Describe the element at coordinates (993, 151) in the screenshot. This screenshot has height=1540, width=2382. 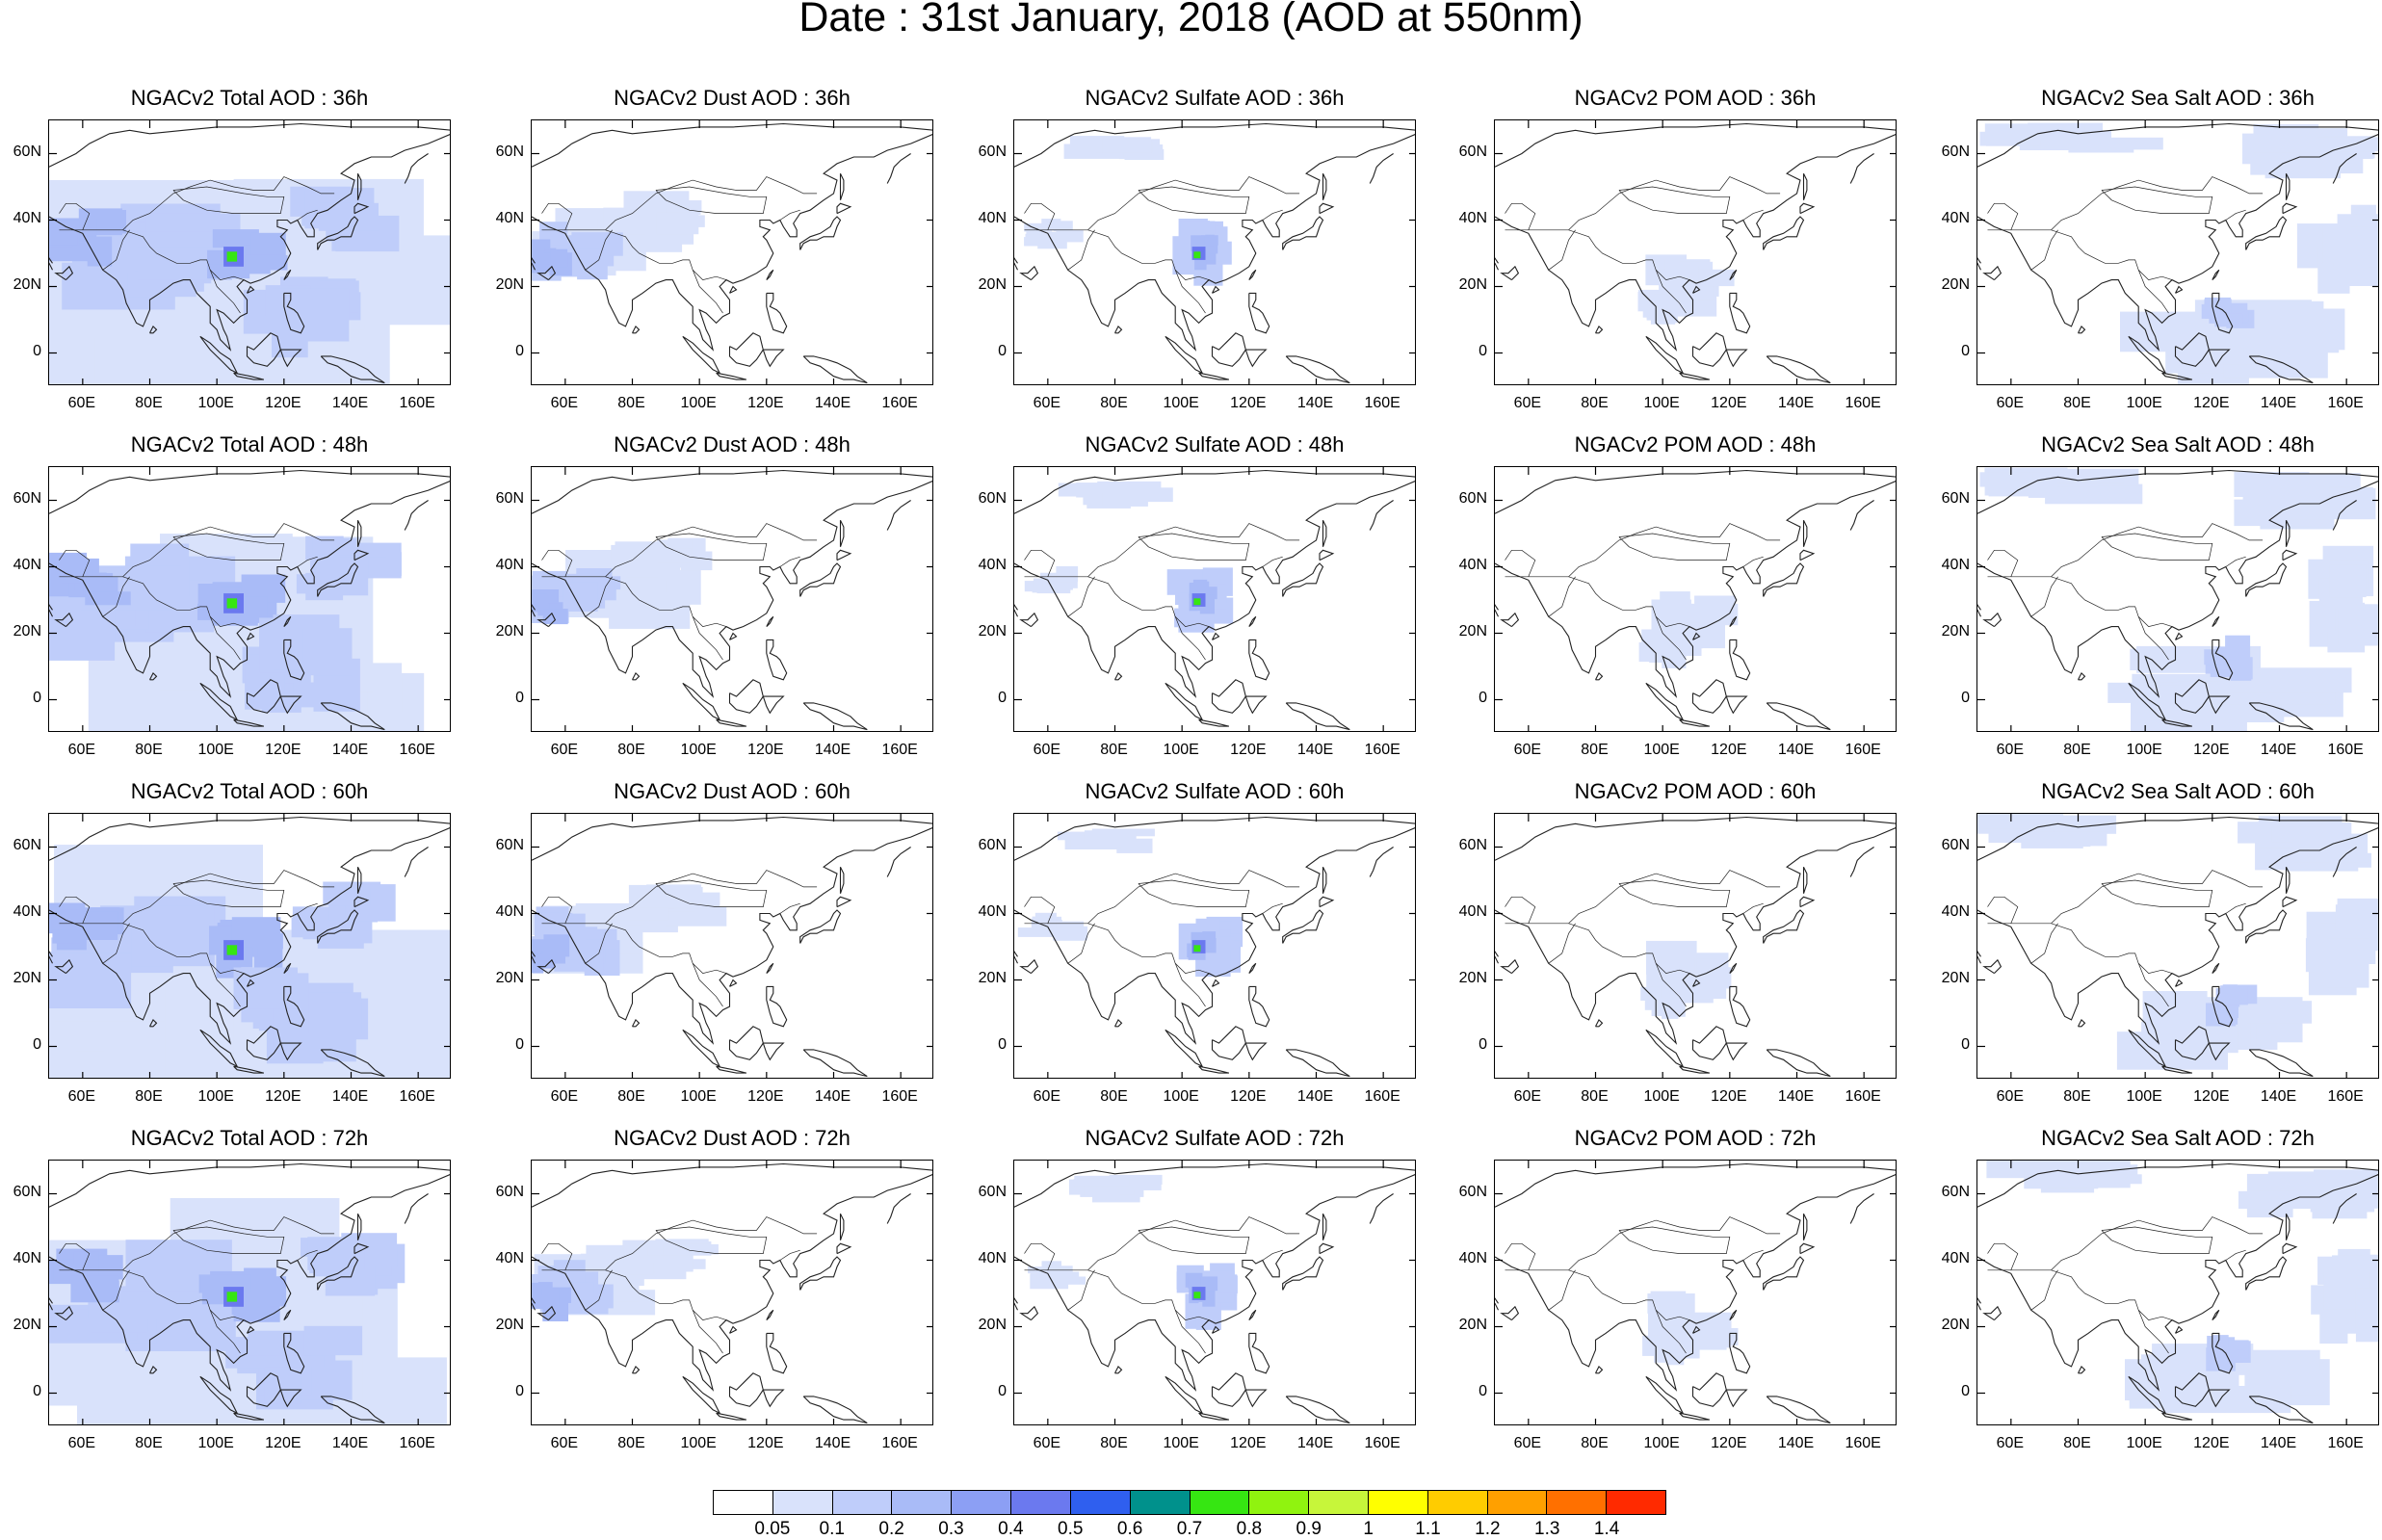
I see `lat-tick-label: 60N` at that location.